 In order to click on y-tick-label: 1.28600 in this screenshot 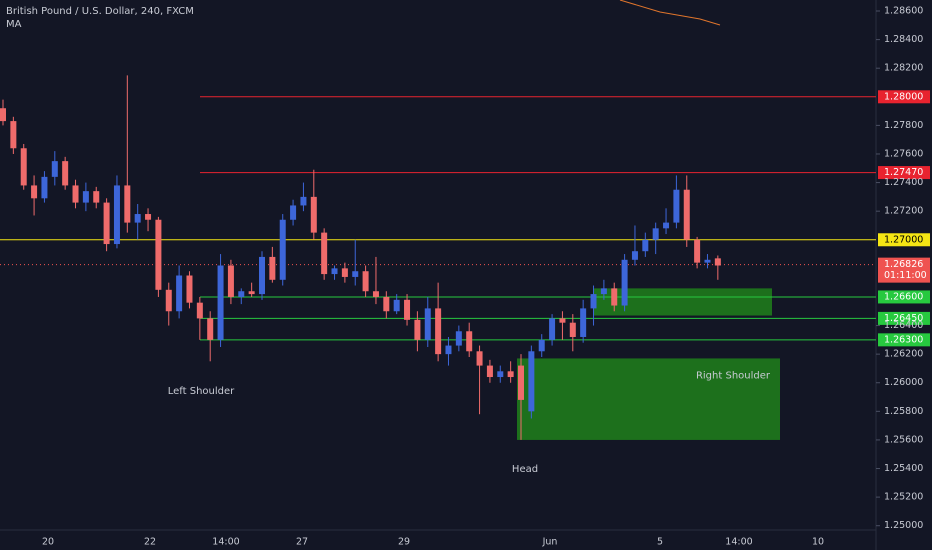, I will do `click(903, 11)`.